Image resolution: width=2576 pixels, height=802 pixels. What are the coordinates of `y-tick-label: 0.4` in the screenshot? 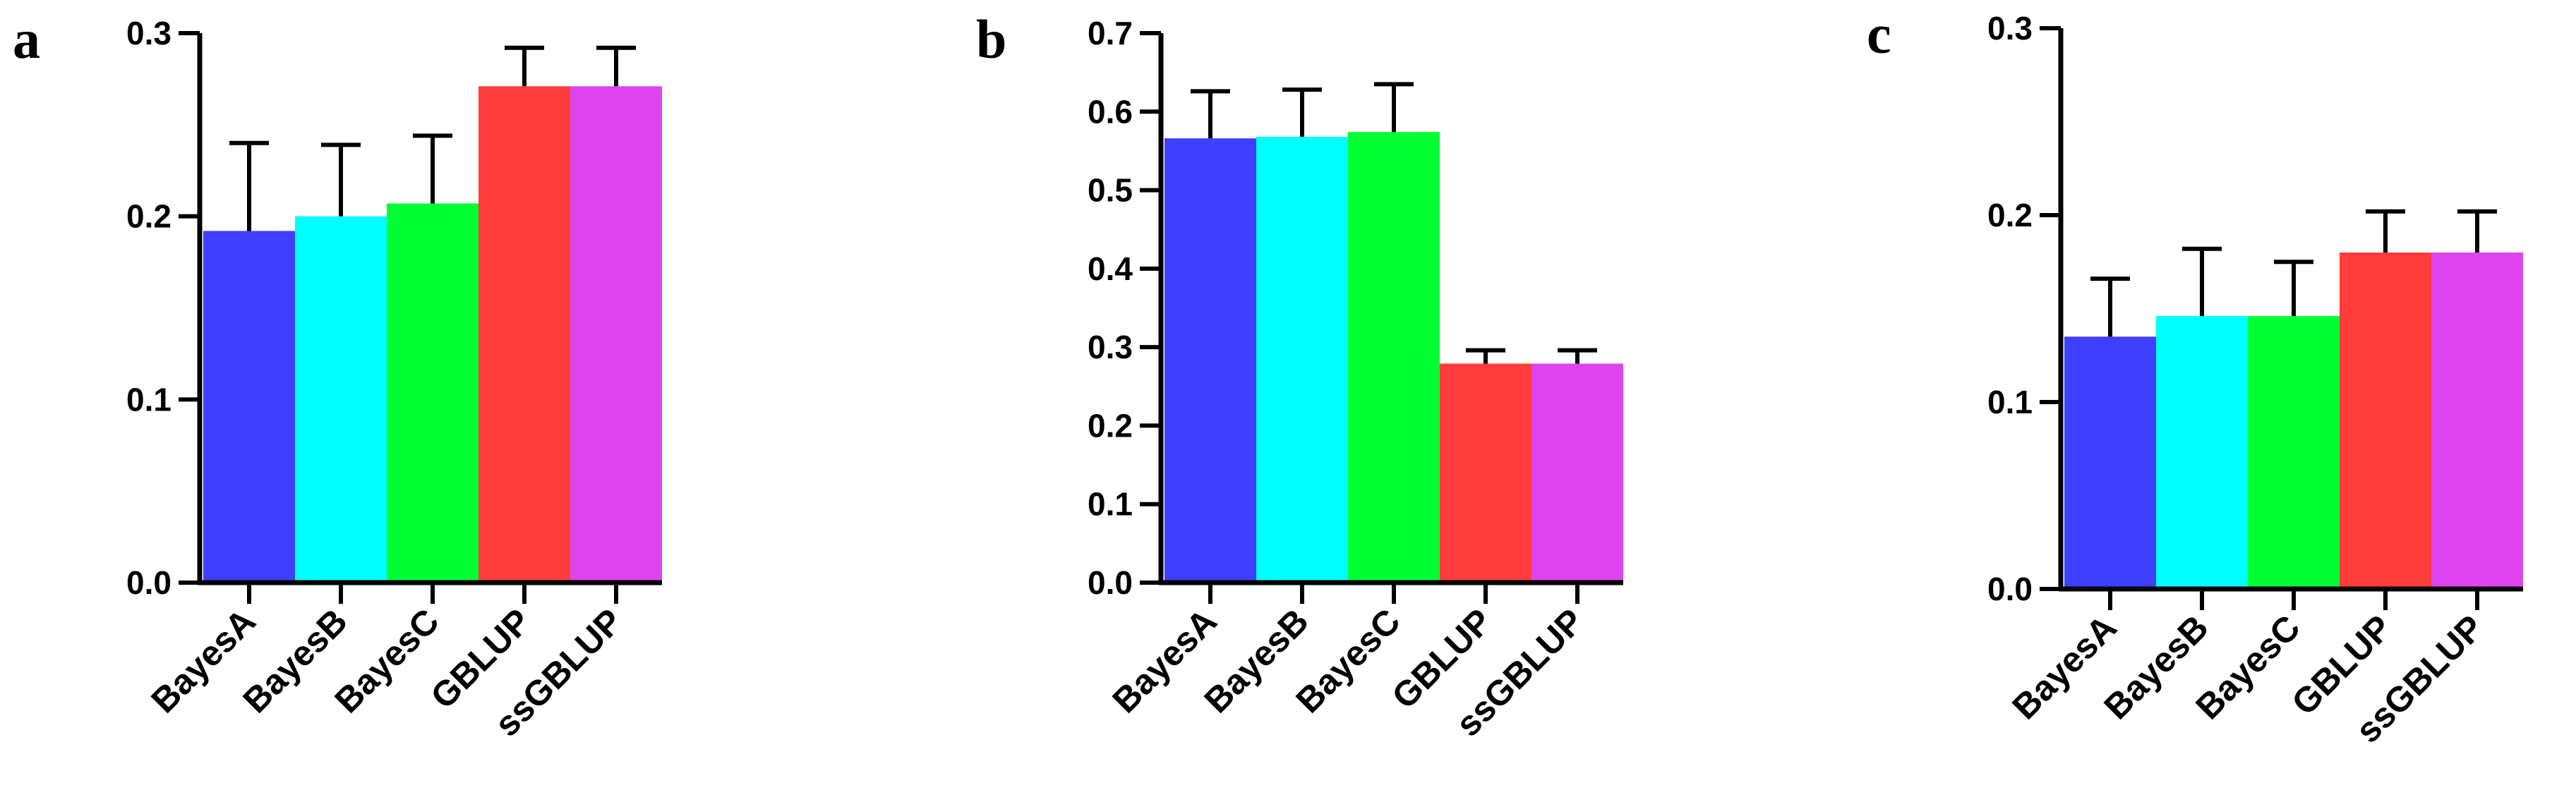 It's located at (1110, 268).